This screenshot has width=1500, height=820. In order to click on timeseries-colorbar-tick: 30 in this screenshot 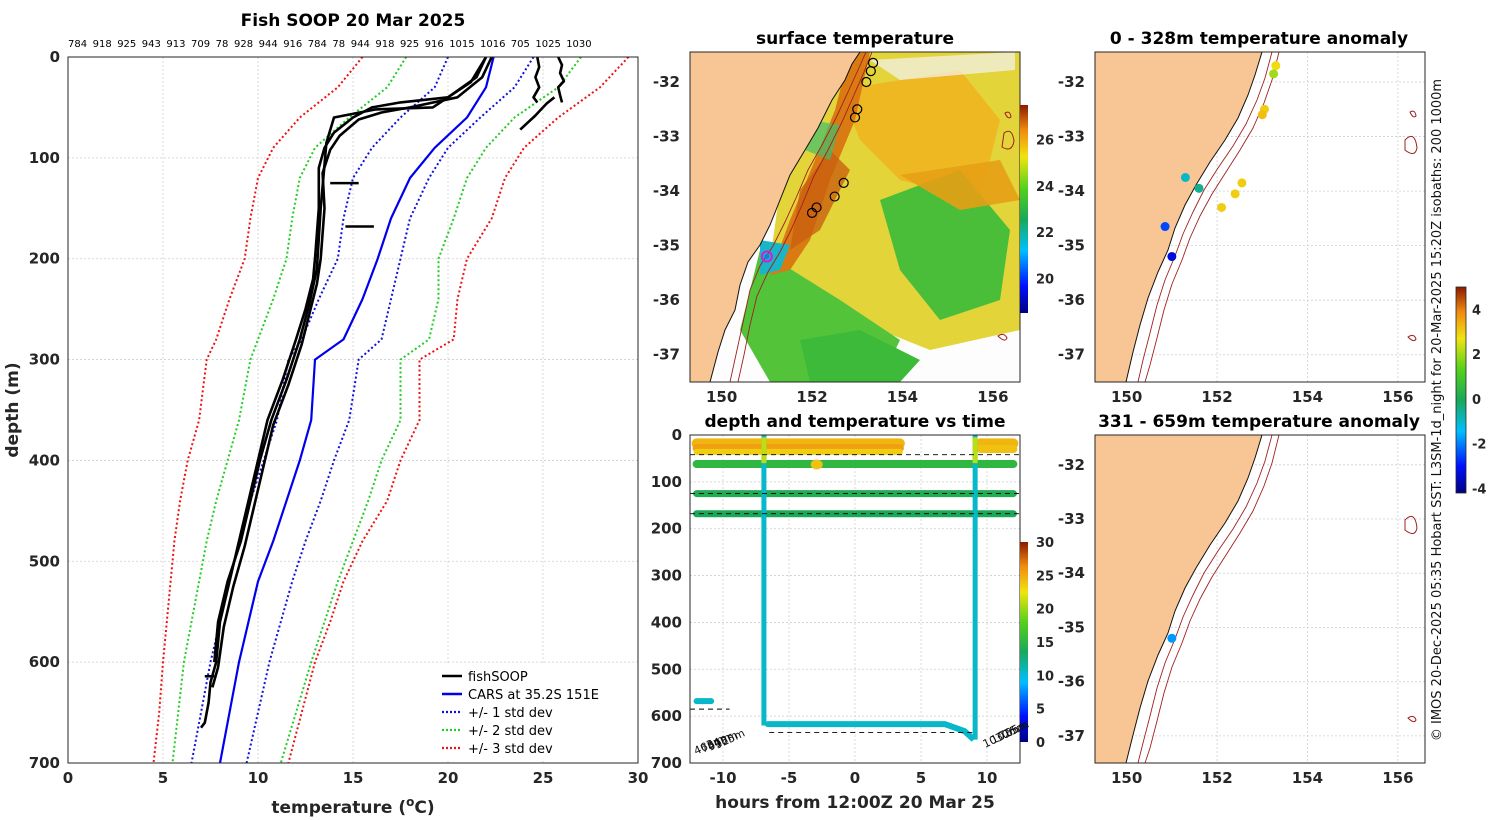, I will do `click(1045, 543)`.